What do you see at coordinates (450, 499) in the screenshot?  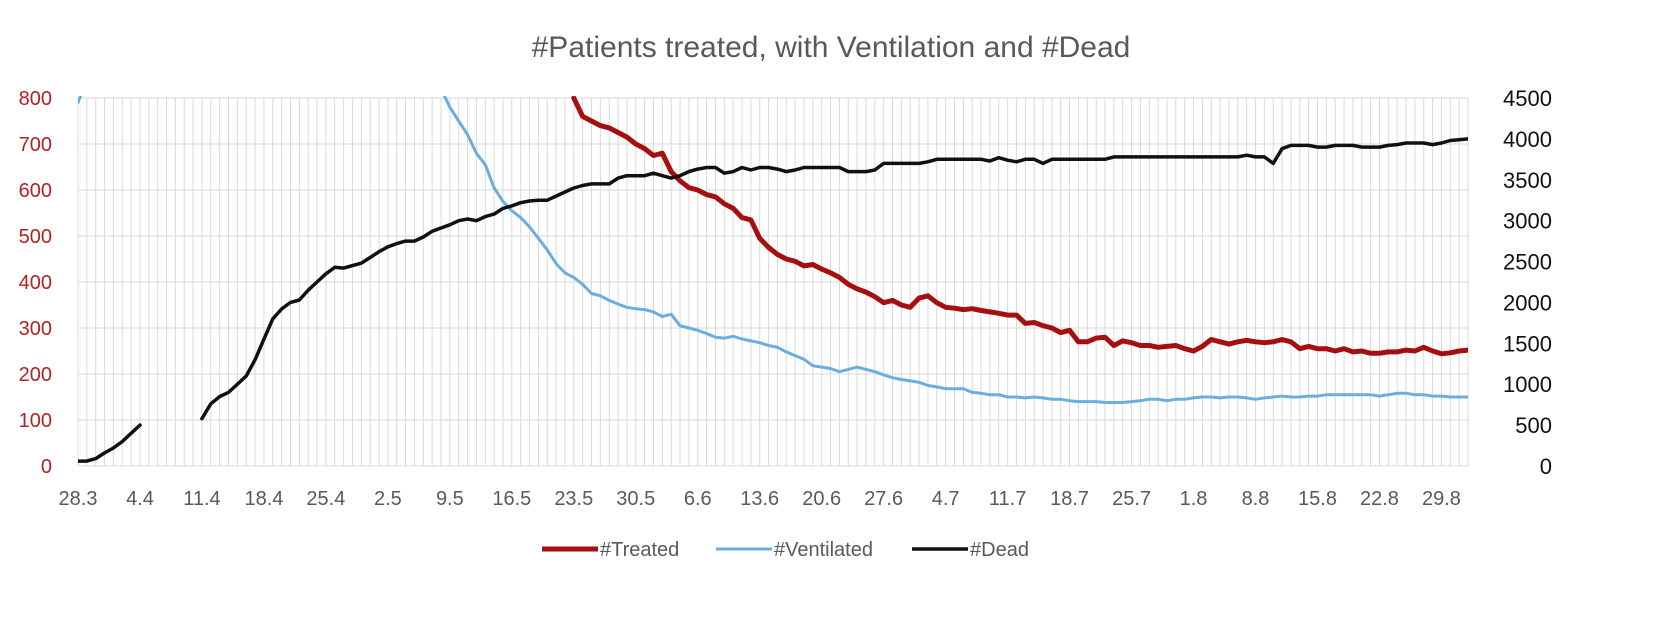 I see `x-tick-label: 9.5` at bounding box center [450, 499].